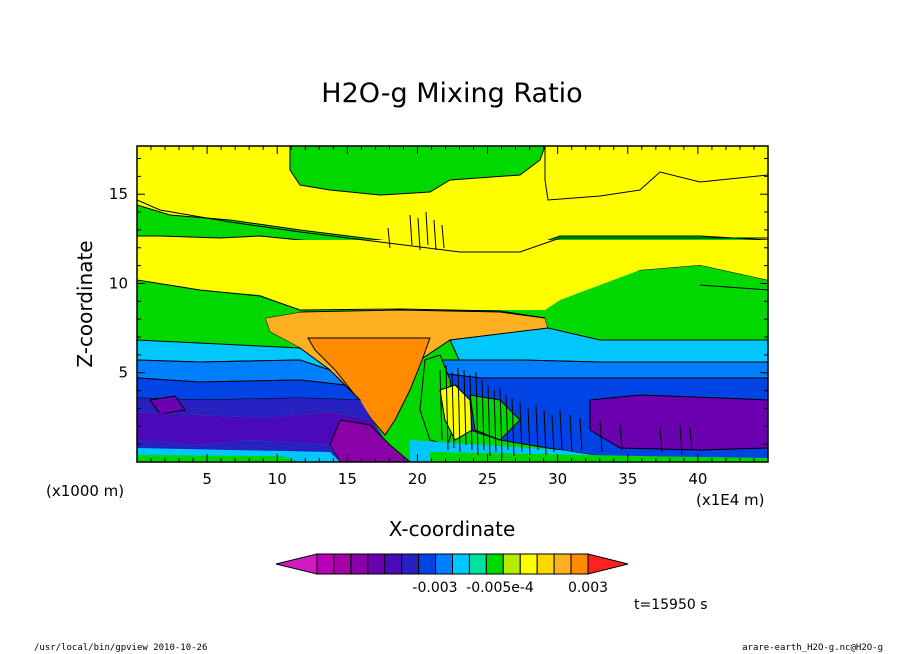 This screenshot has width=904, height=654. Describe the element at coordinates (296, 564) in the screenshot. I see `colorbar-under-arrow` at that location.